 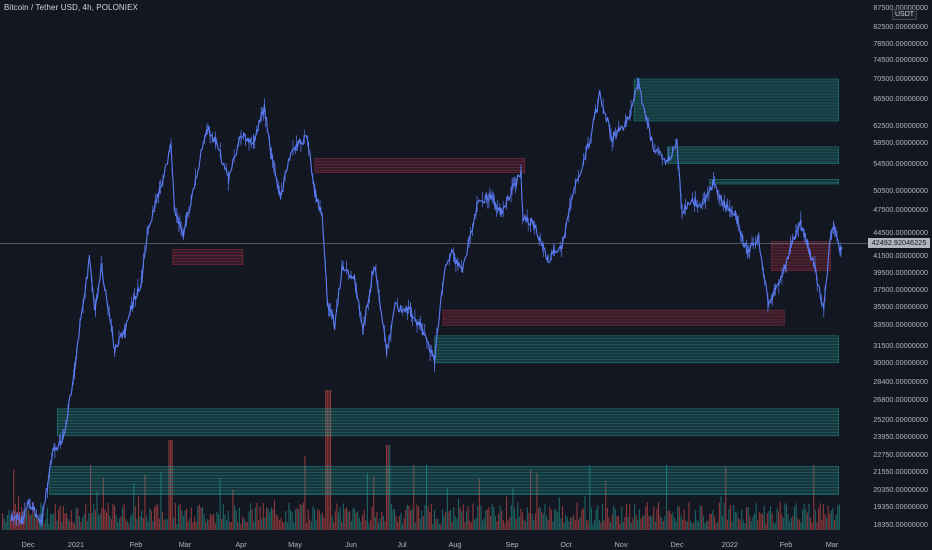 What do you see at coordinates (900, 142) in the screenshot?
I see `price-axis-tick: 58500.00000000` at bounding box center [900, 142].